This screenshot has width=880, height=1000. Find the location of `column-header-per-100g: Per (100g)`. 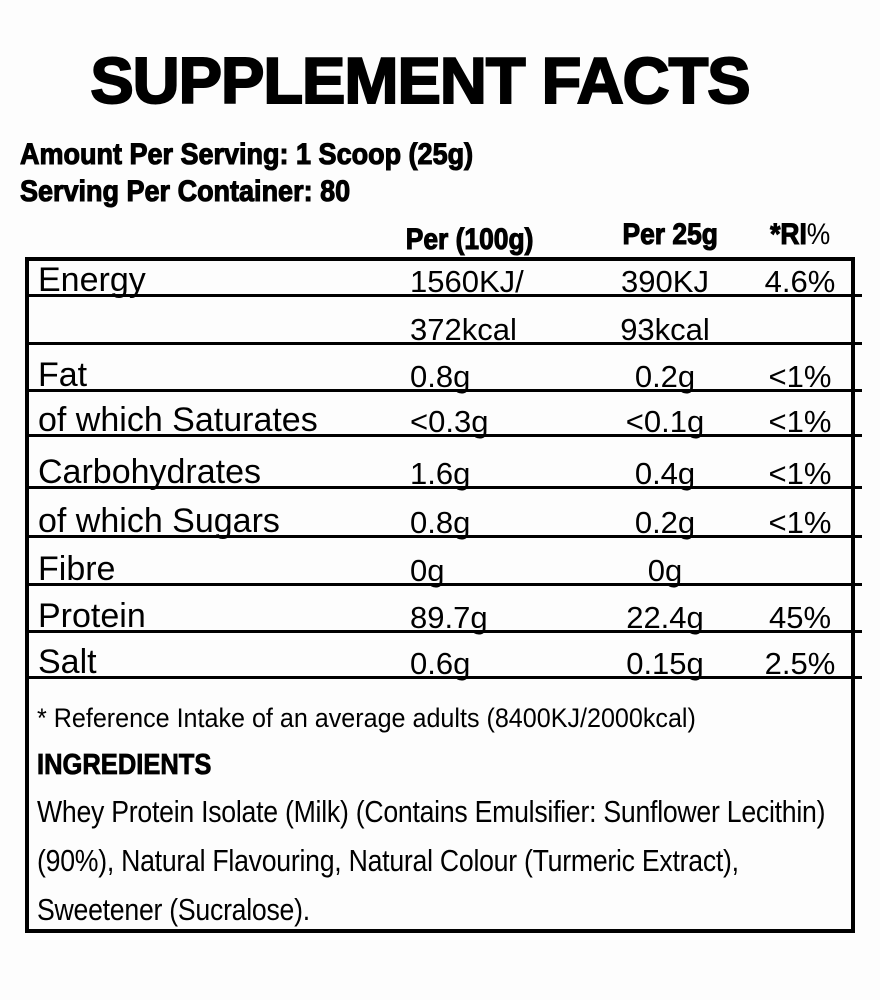

column-header-per-100g: Per (100g) is located at coordinates (470, 239).